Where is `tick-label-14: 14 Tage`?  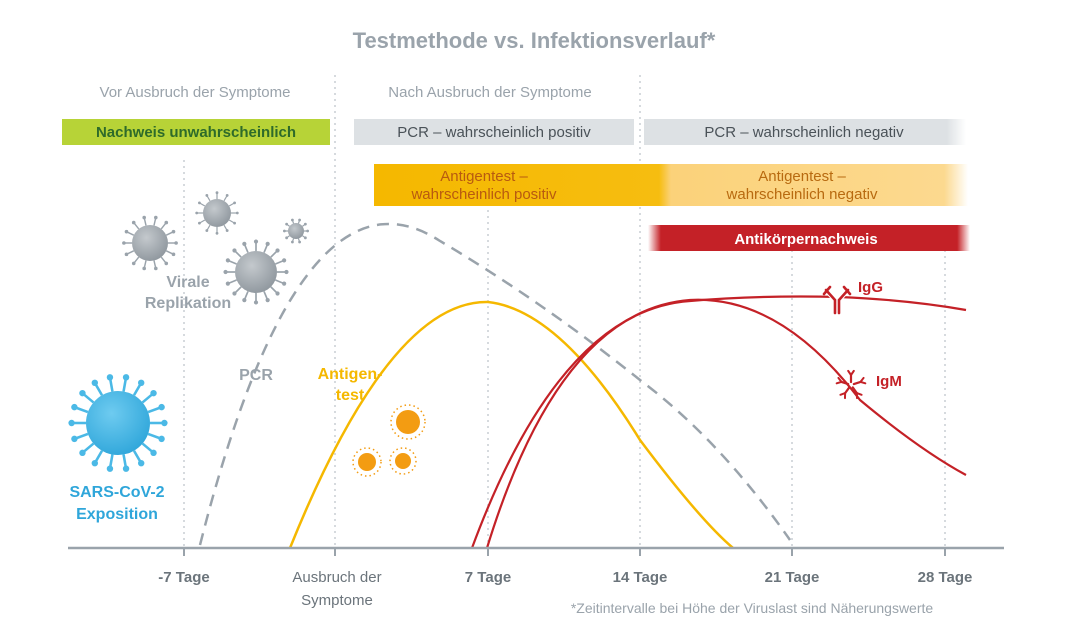 tick-label-14: 14 Tage is located at coordinates (640, 577).